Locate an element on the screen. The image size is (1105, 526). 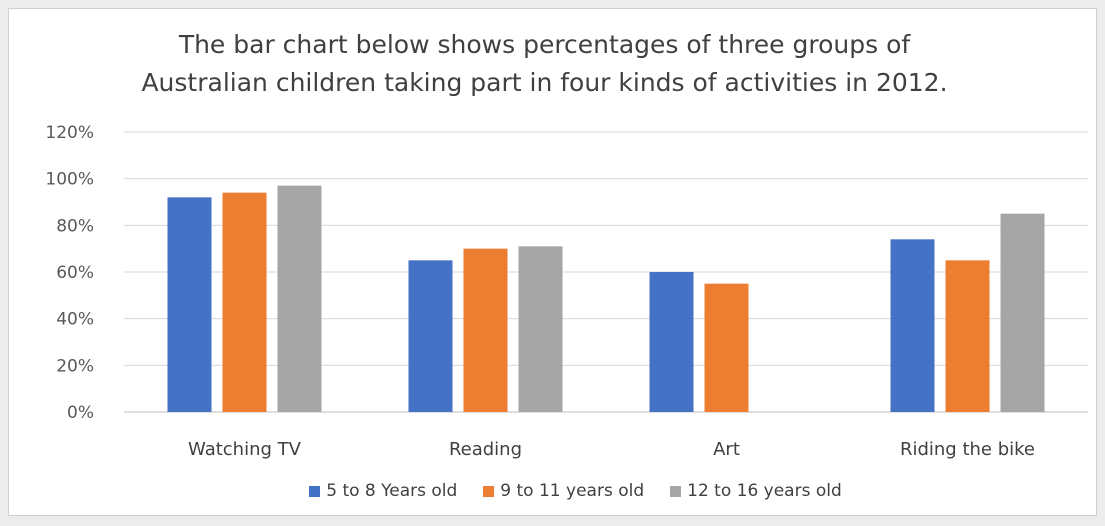
legend-item-series-3: 12 to 16 years old is located at coordinates (756, 491).